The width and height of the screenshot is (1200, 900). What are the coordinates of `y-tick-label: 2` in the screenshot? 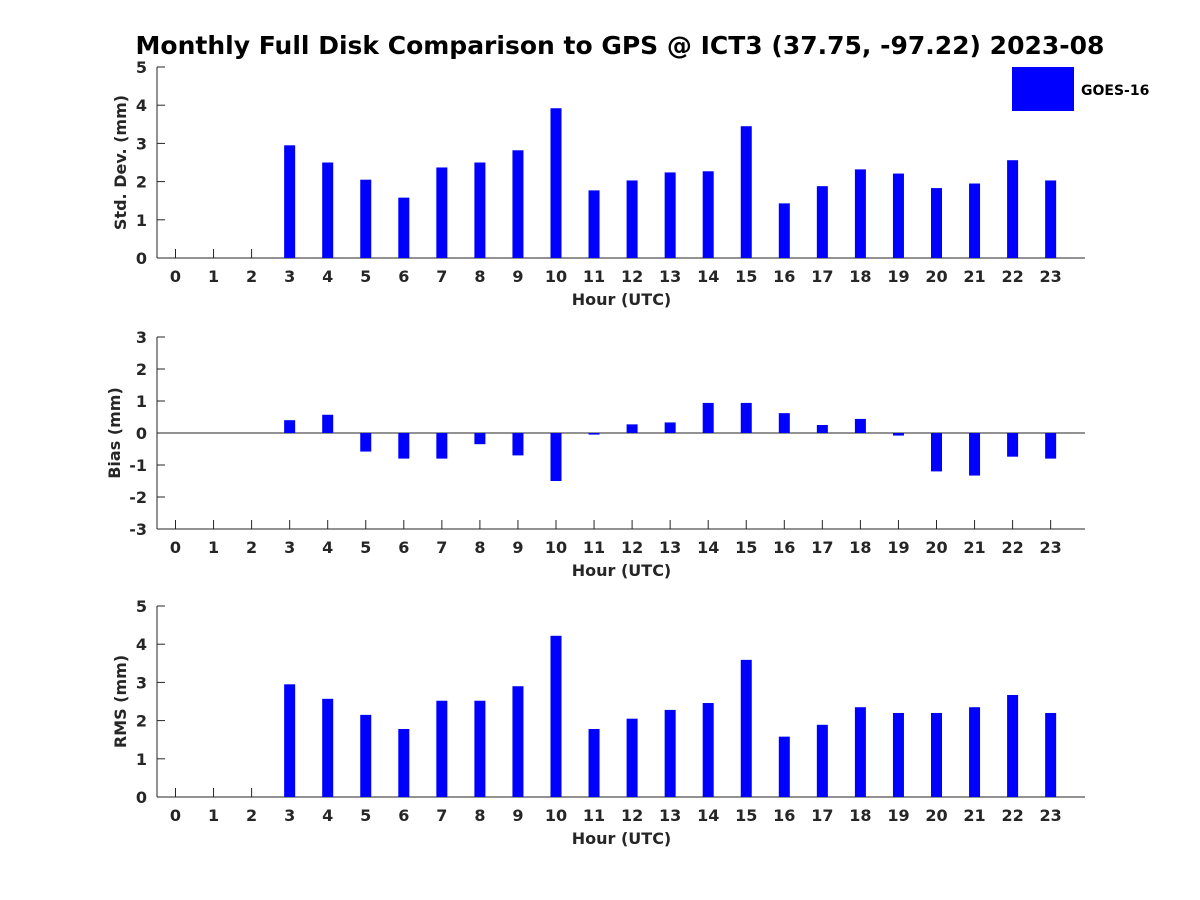 It's located at (141, 369).